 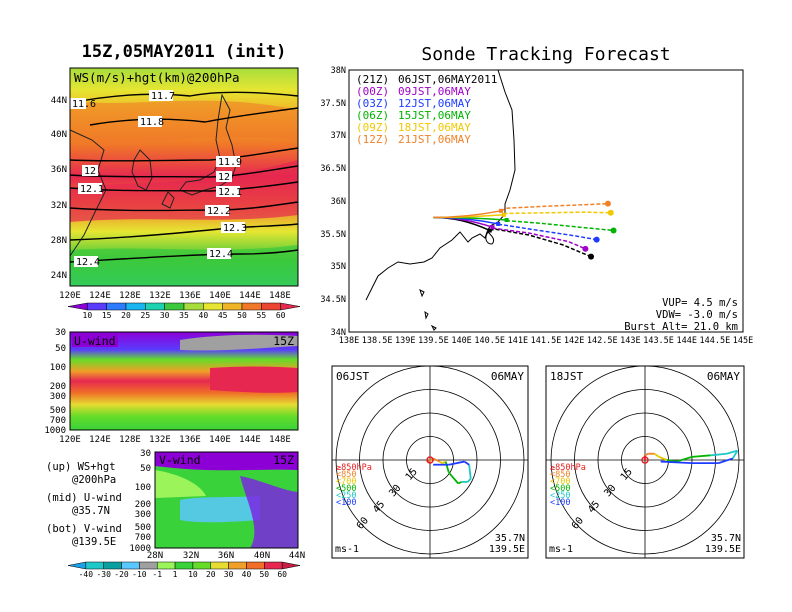 I want to click on contour-label: 12, so click(x=90, y=171).